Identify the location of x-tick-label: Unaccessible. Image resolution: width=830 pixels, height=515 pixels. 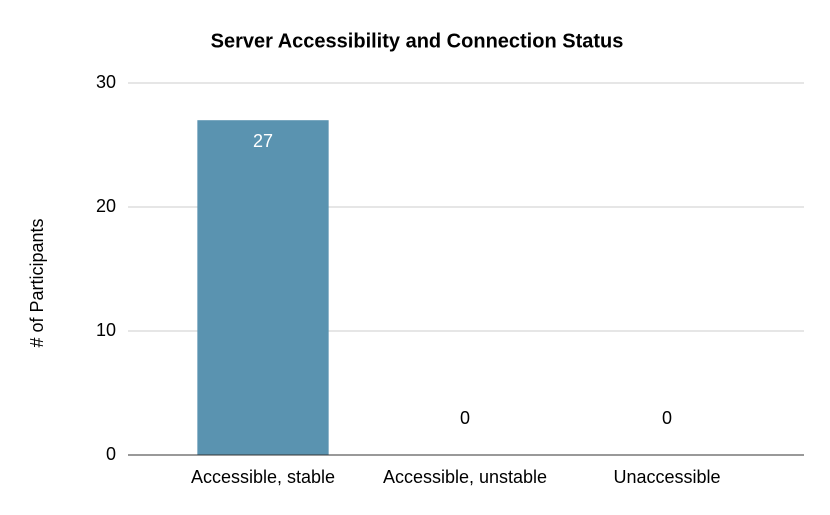
(666, 477).